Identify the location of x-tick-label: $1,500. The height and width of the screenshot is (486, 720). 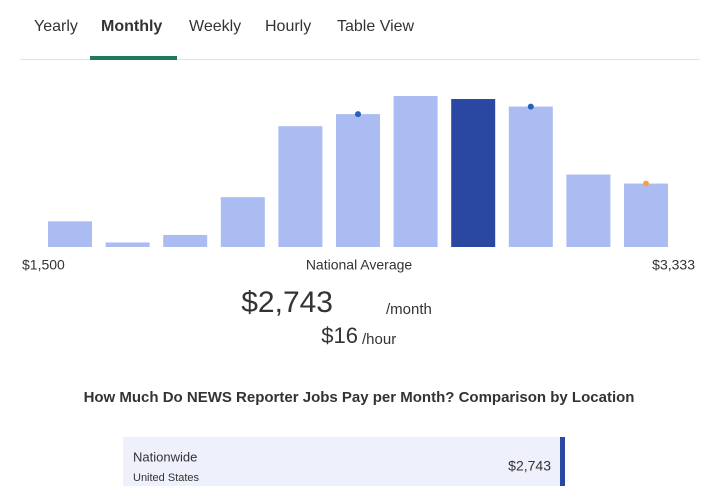
(43, 265).